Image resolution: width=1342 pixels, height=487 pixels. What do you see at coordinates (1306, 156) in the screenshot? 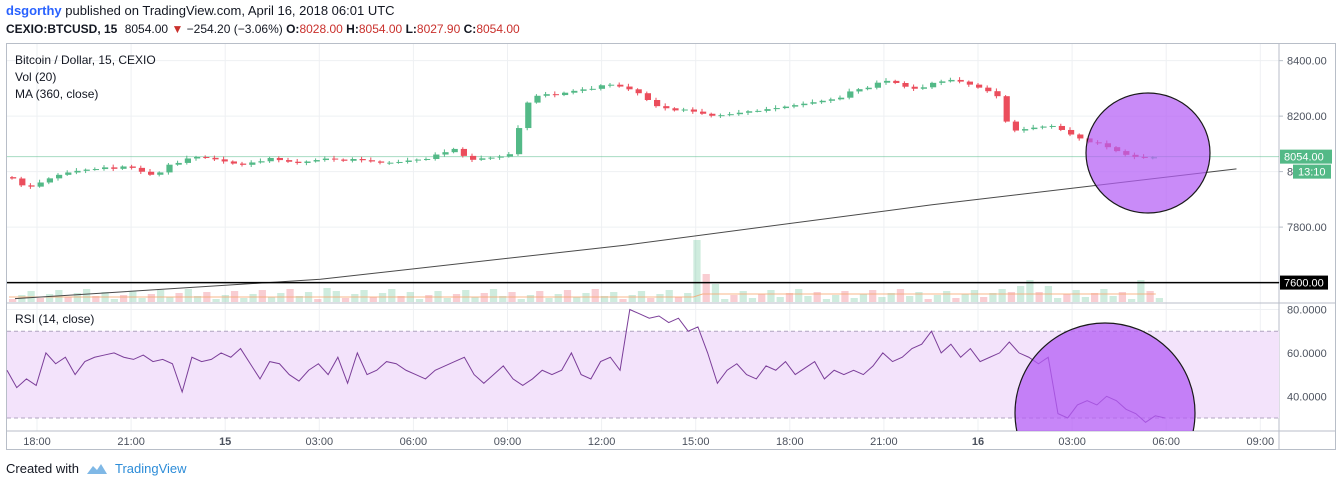
I see `last-price-tag` at bounding box center [1306, 156].